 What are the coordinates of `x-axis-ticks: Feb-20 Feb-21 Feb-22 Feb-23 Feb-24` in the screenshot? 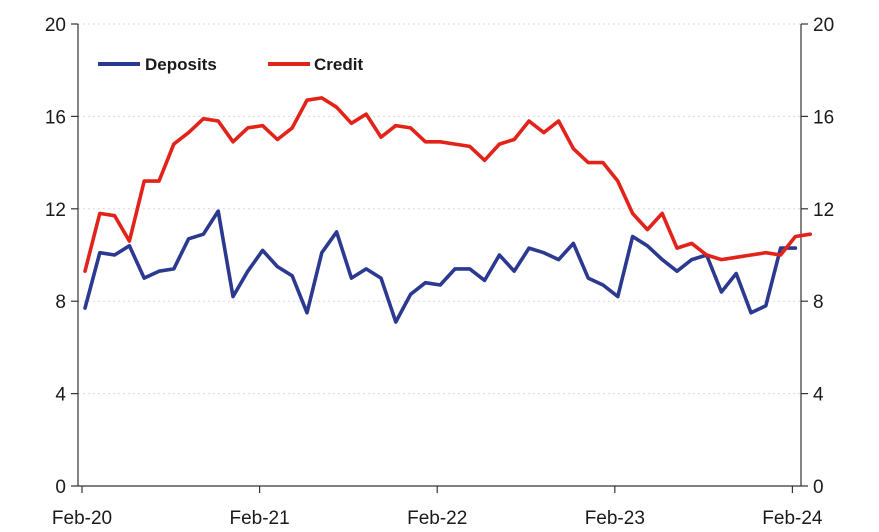 It's located at (437, 507).